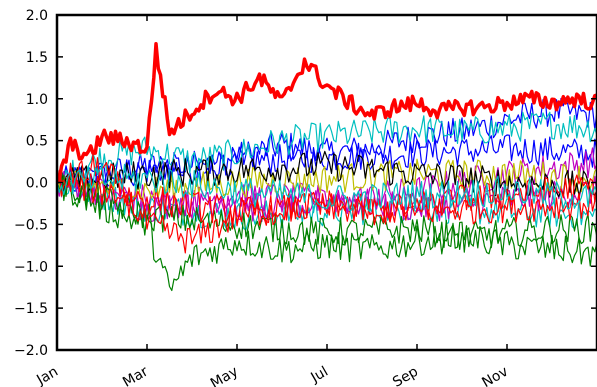 Image resolution: width=597 pixels, height=387 pixels. Describe the element at coordinates (37, 16) in the screenshot. I see `y-tick-label: 2.0` at that location.